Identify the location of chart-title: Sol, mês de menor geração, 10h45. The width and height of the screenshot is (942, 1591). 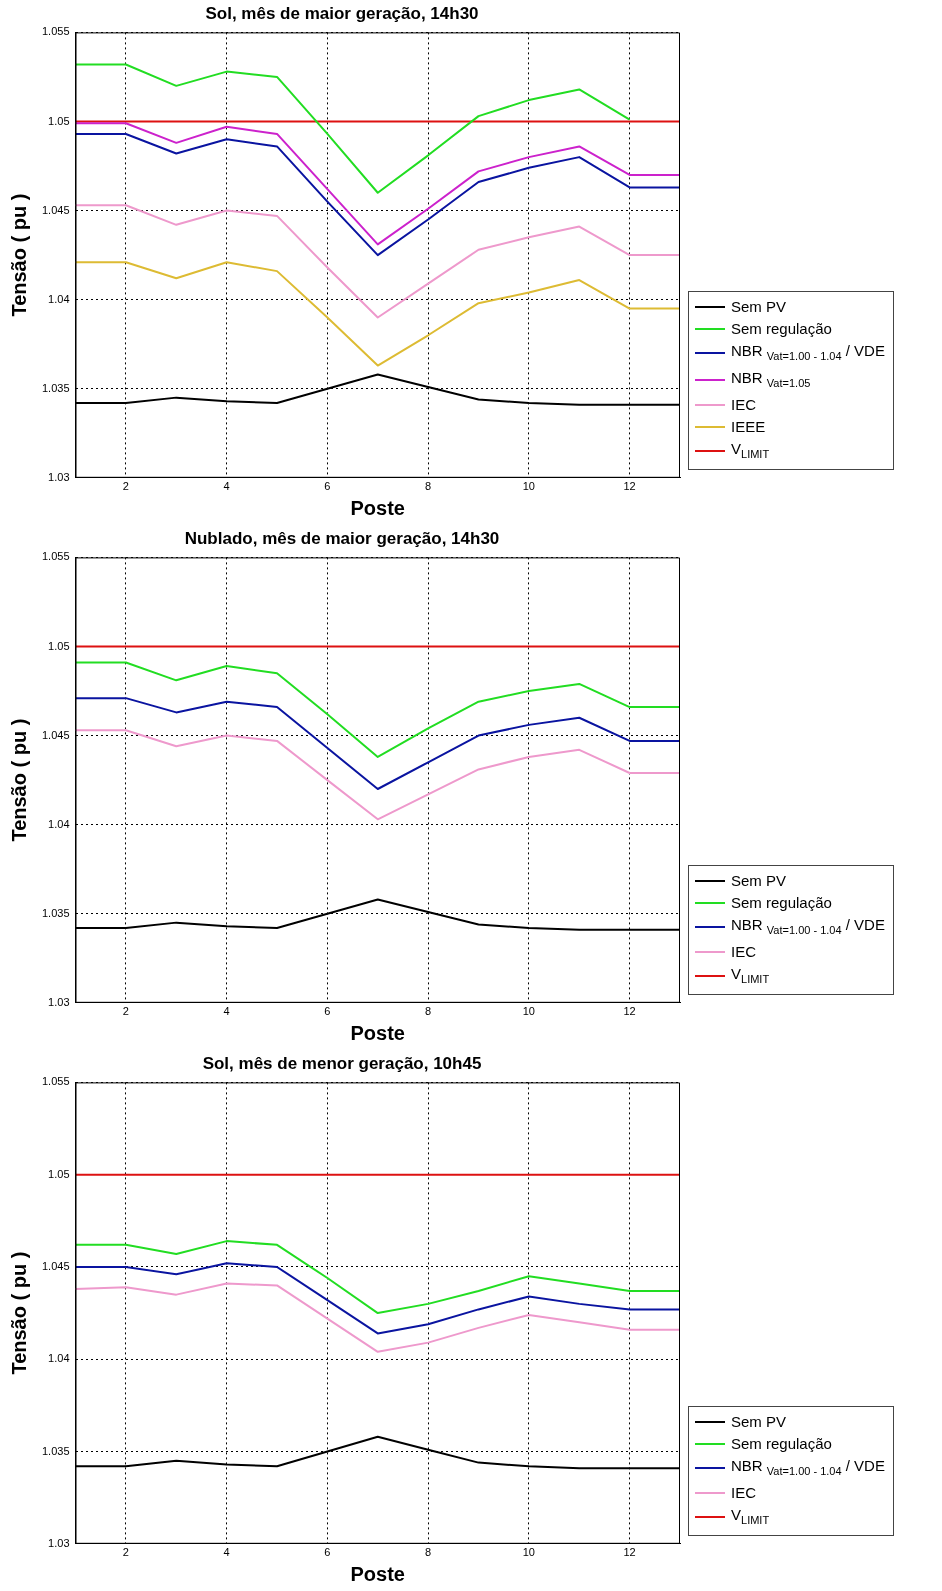
(342, 1063).